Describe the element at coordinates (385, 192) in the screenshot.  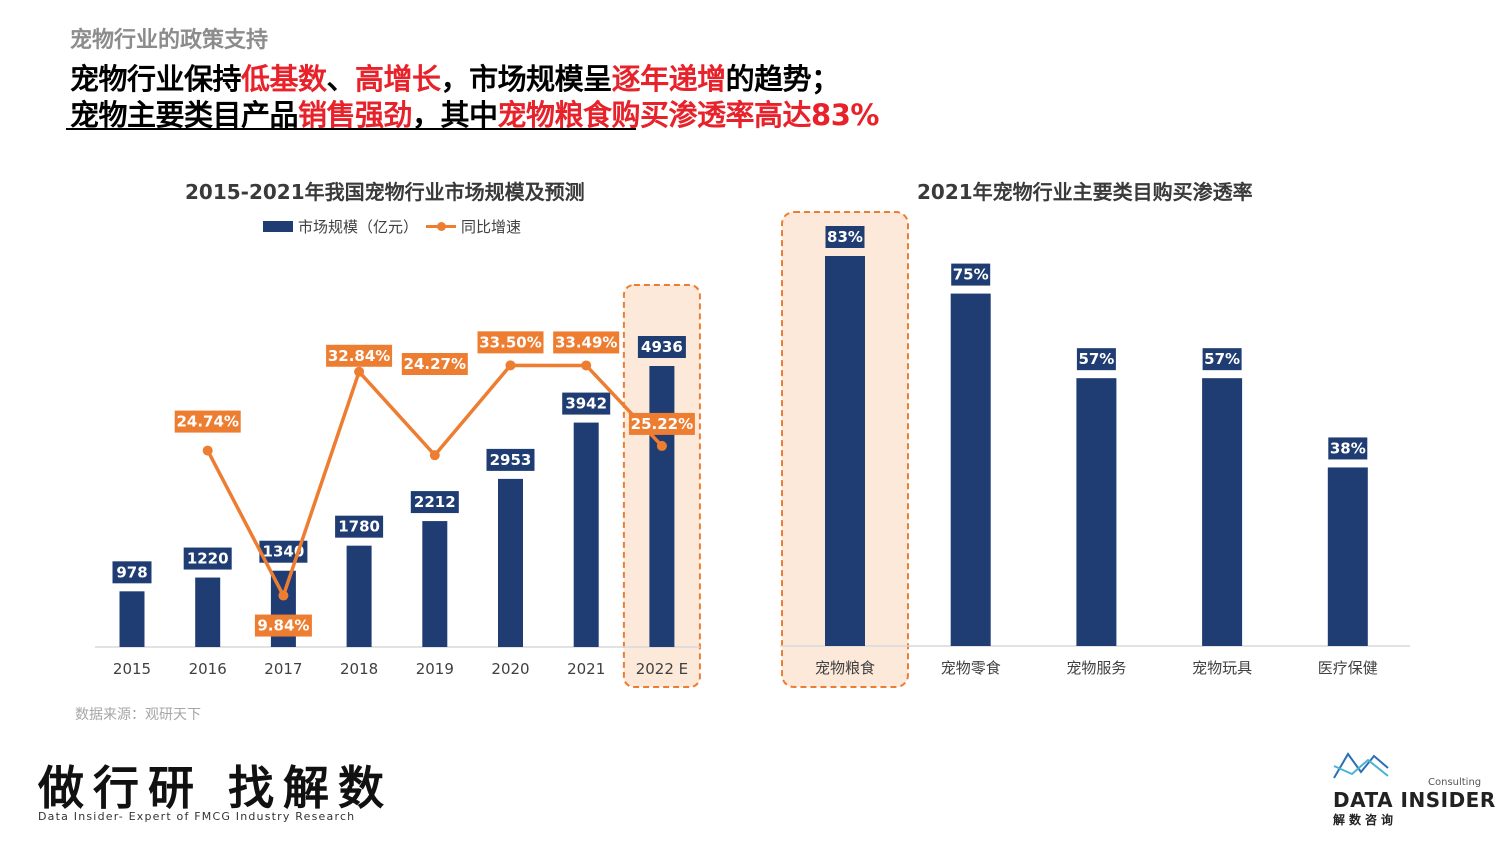
I see `market-size-chart-title: 2015-2021年我国宠物行业市场规模及预测` at that location.